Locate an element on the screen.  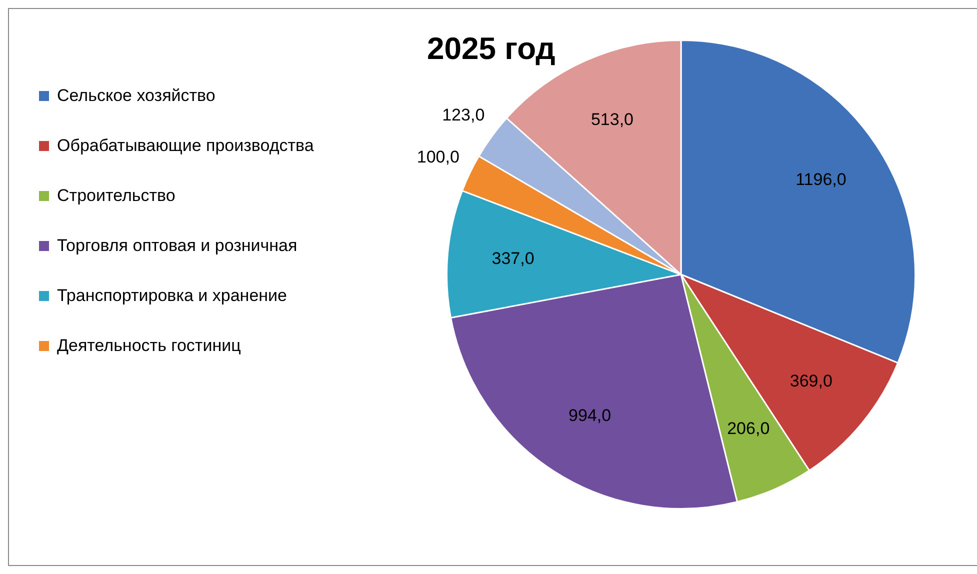
legend-label: Сельское хозяйство is located at coordinates (136, 96).